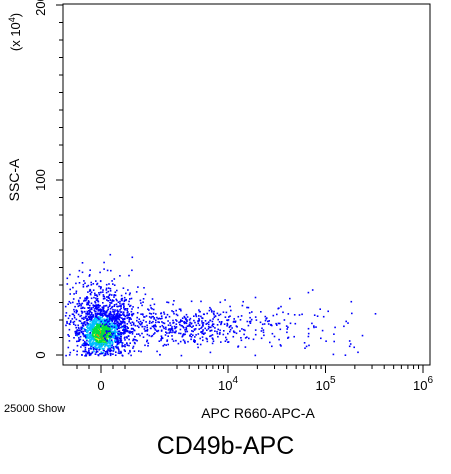 The image size is (451, 474). What do you see at coordinates (40, 8) in the screenshot?
I see `y-tick-label-2: 200` at bounding box center [40, 8].